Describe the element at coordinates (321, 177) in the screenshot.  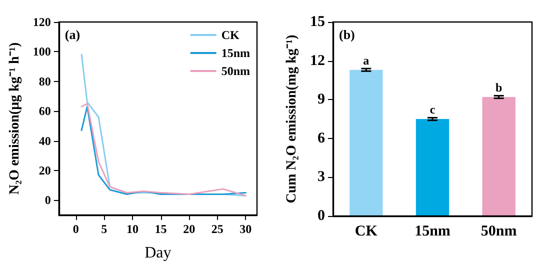
I see `y-tick-label: 3` at that location.